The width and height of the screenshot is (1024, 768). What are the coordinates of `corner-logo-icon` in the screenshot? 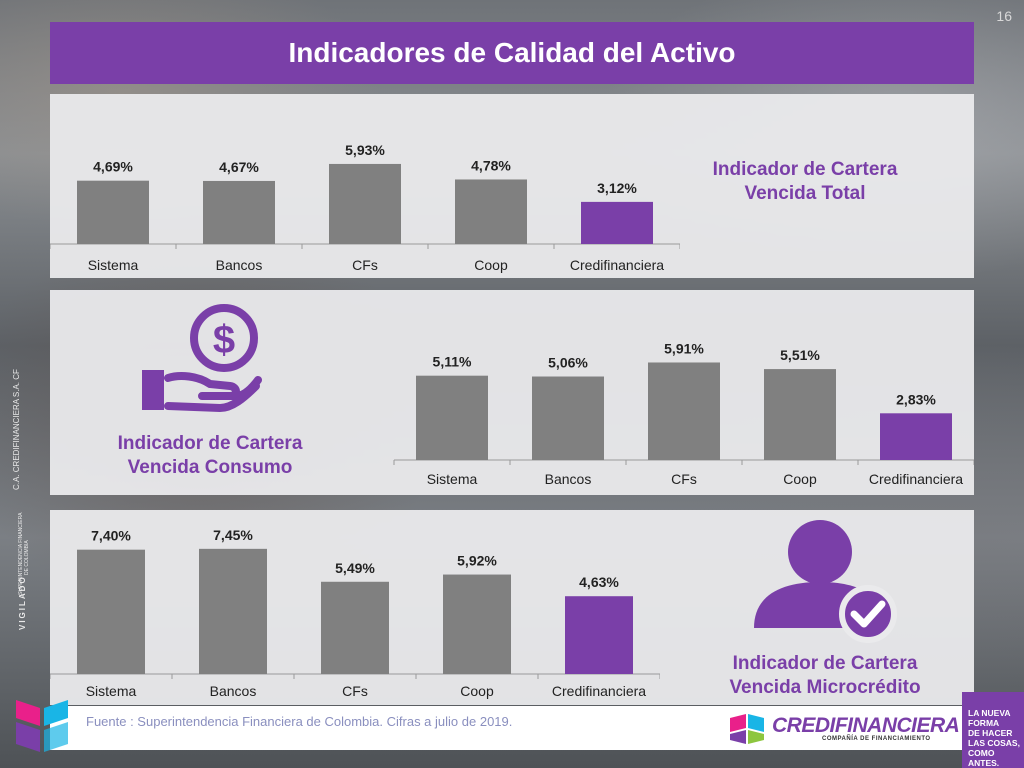 It's located at (42, 726).